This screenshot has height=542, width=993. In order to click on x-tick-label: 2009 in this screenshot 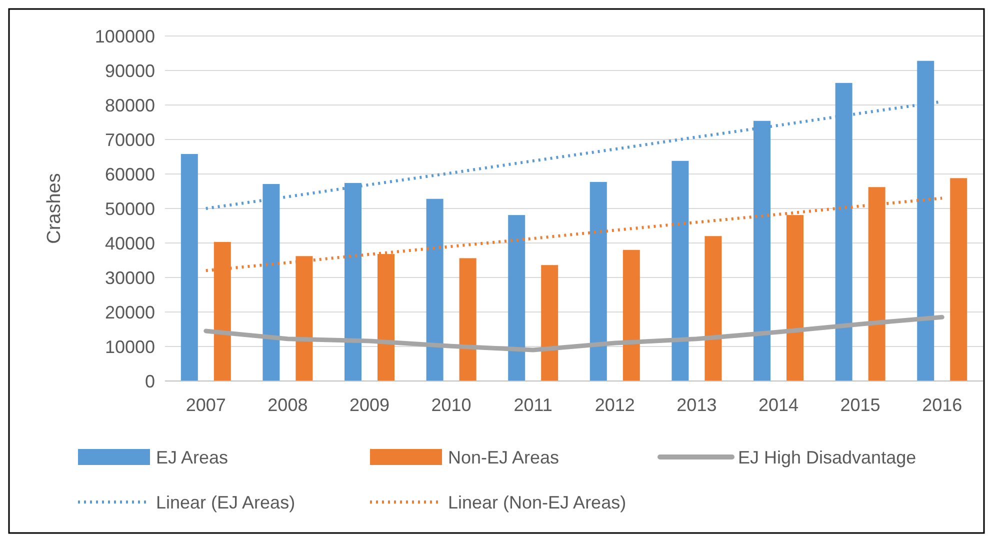, I will do `click(369, 405)`.